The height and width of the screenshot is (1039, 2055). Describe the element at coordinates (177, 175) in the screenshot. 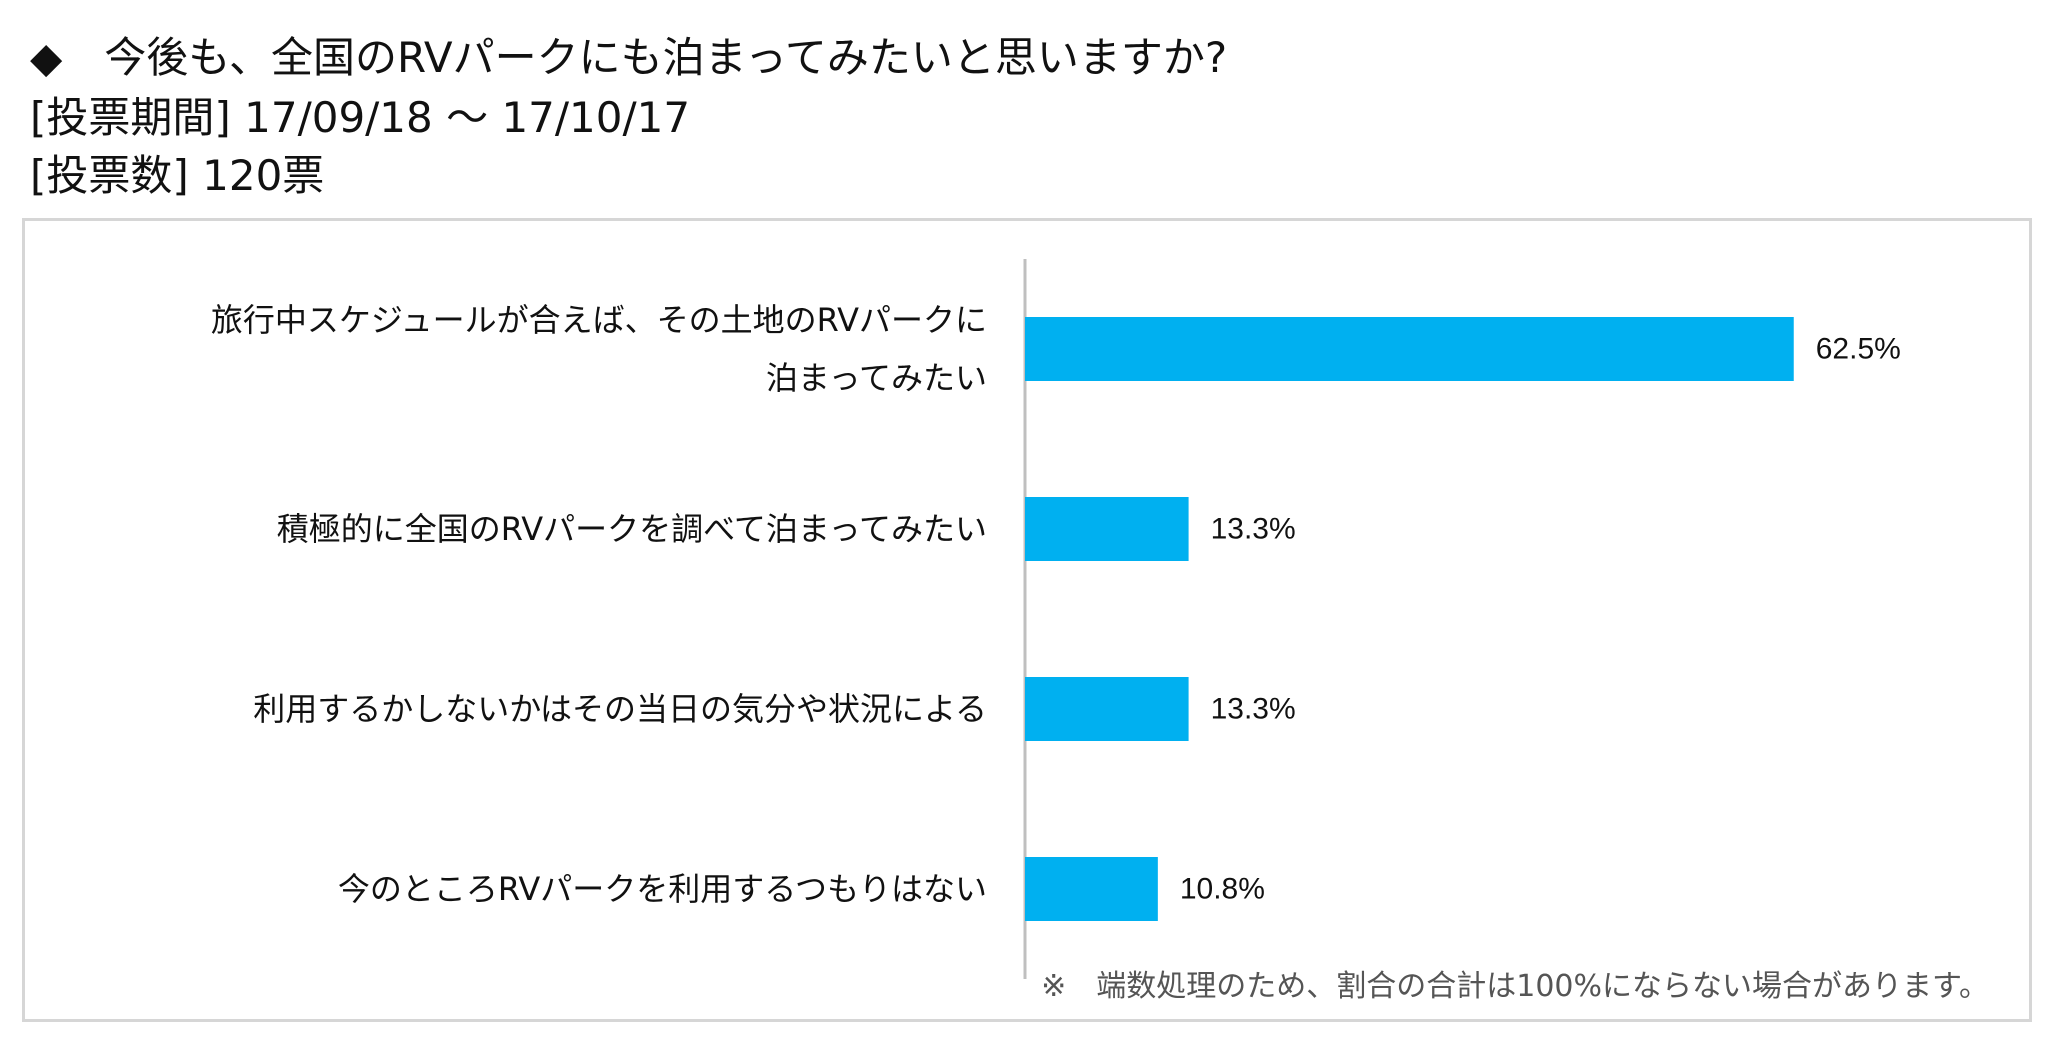

I see `vote-count: [投票数] 120票` at that location.